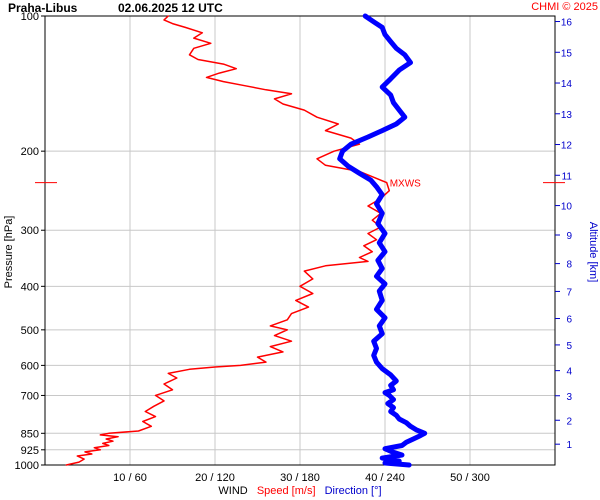 The height and width of the screenshot is (500, 600). I want to click on pressure-tick-label: 1000, so click(27, 466).